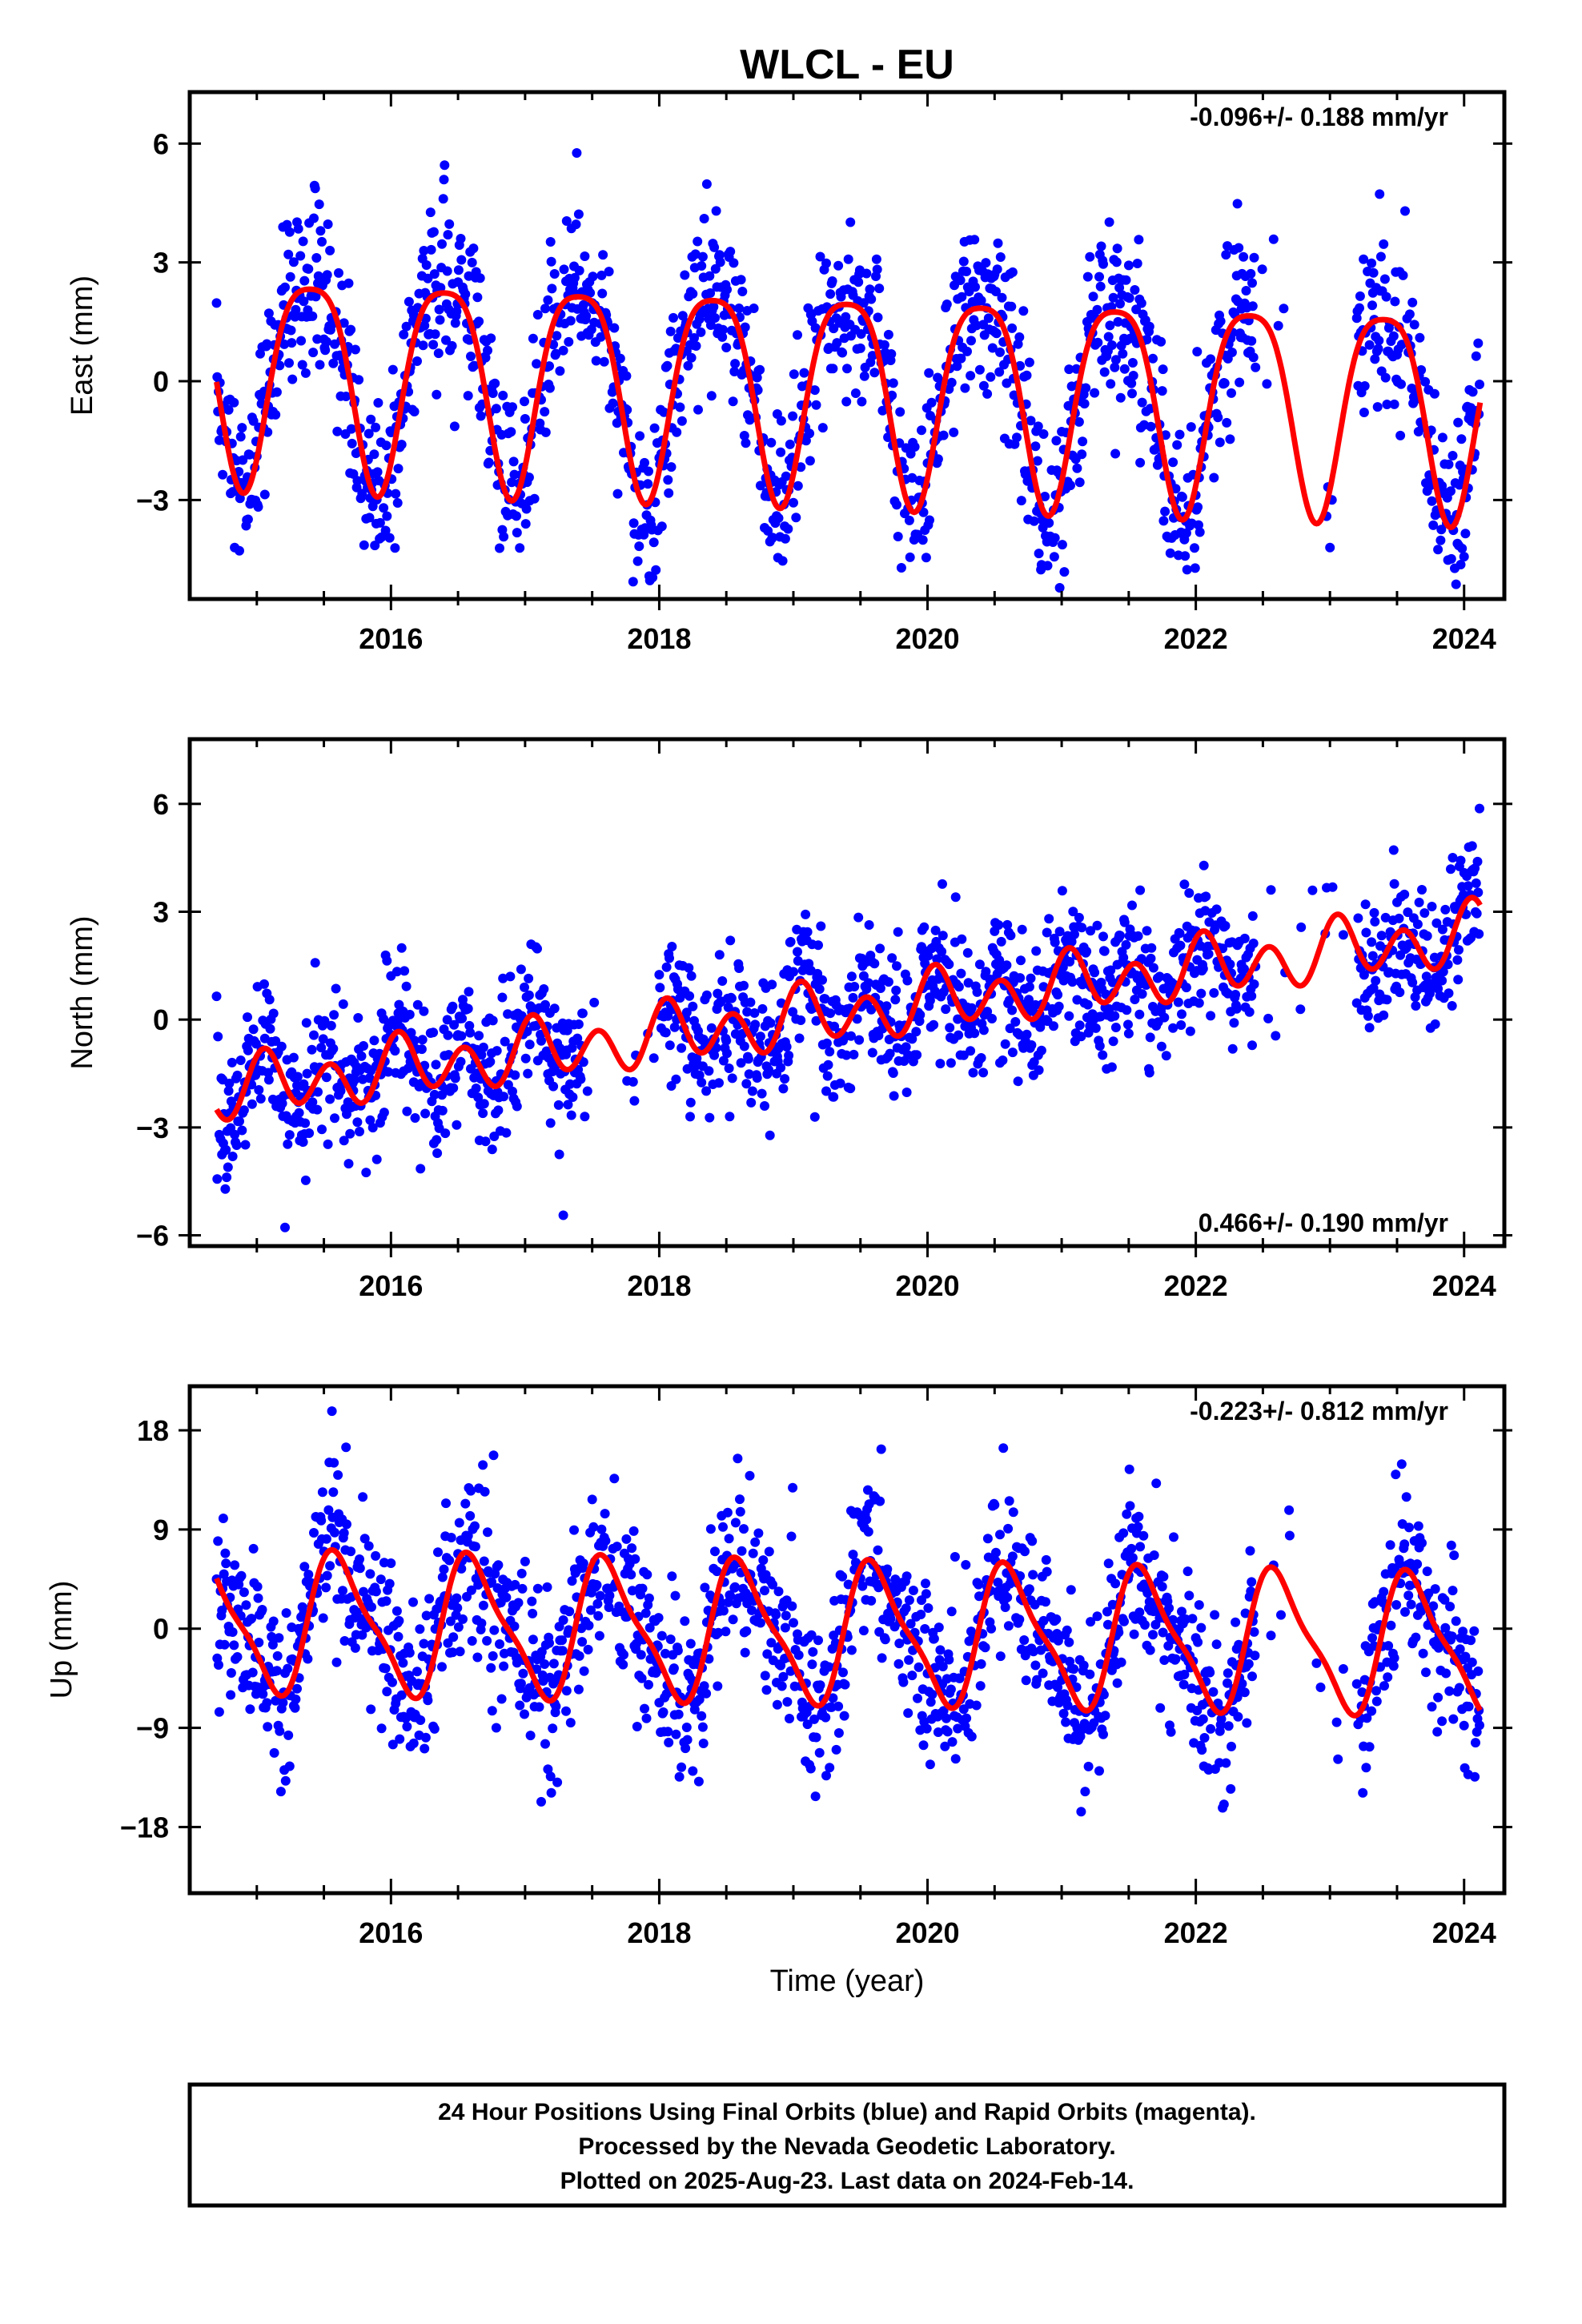 Image resolution: width=1582 pixels, height=2324 pixels. Describe the element at coordinates (144, 1828) in the screenshot. I see `up-y-tick-label: −18` at that location.